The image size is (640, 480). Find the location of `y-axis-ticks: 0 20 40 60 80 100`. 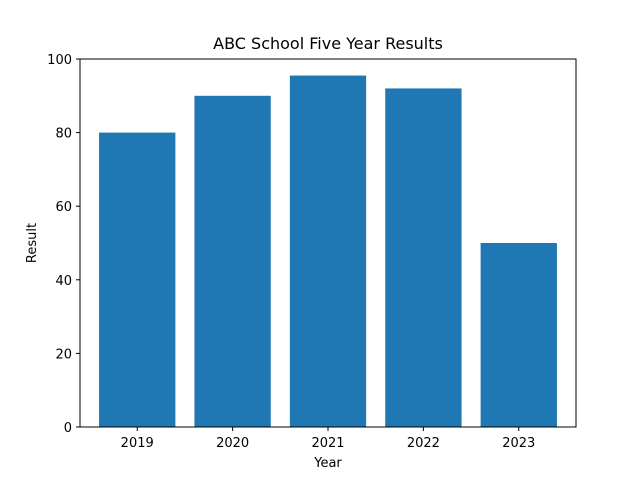

y-axis-ticks: 0 20 40 60 80 100 is located at coordinates (63, 244).